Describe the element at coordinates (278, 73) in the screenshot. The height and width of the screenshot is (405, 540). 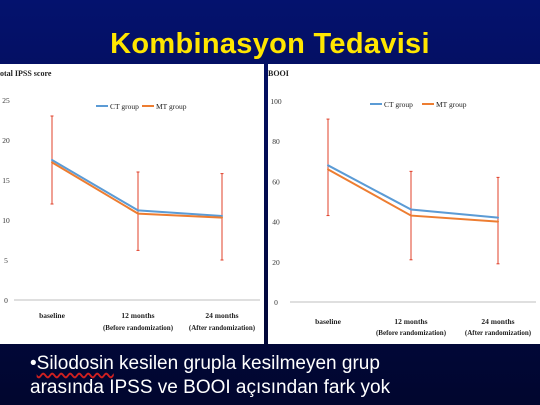
I see `y-axis-label: BOOI` at that location.